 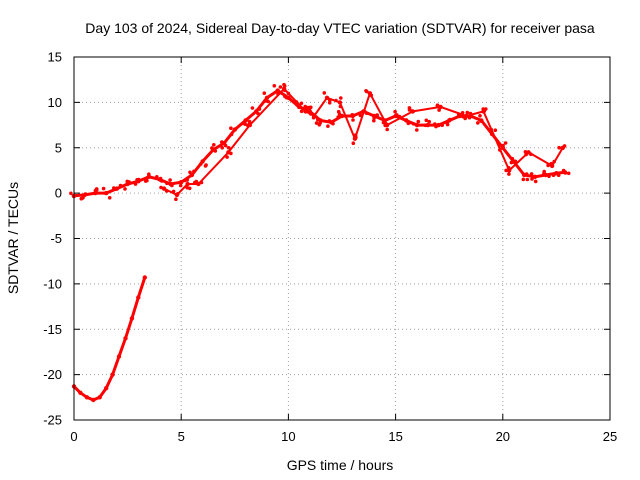 I want to click on y-tick-label: 5, so click(x=58, y=147).